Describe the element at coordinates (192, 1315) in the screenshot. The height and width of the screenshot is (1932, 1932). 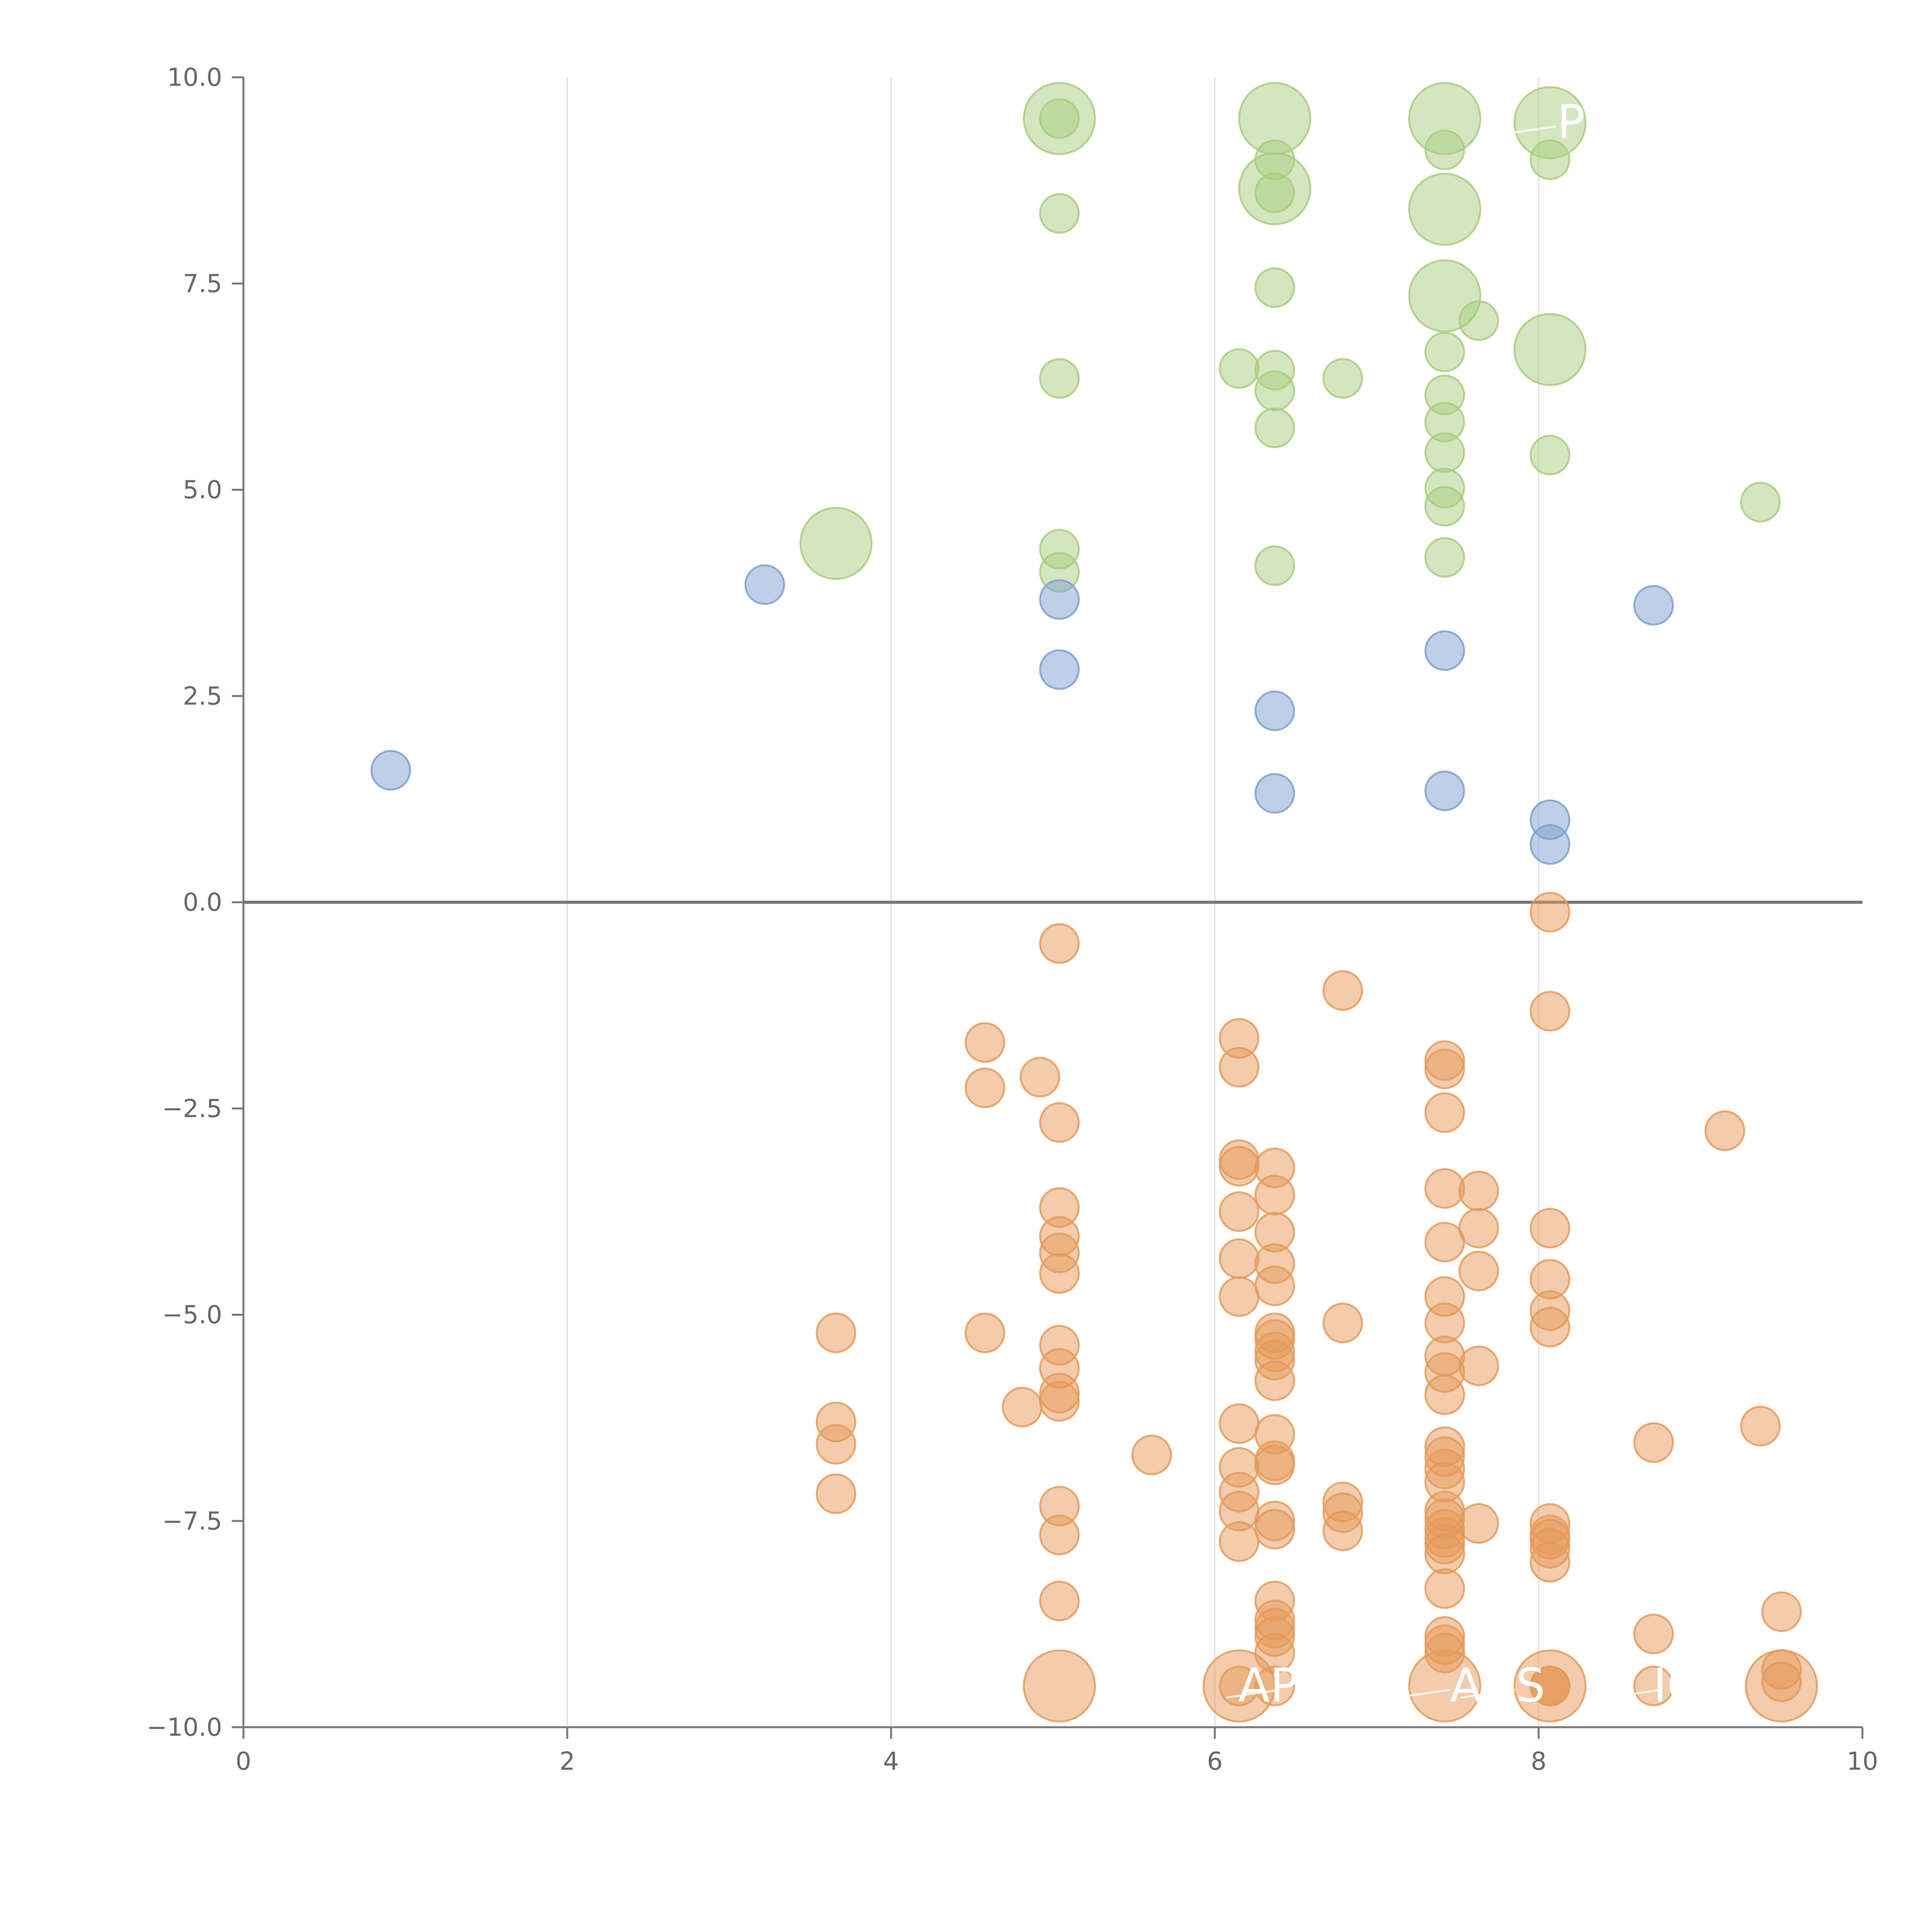
I see `y-tick-label: −5.0` at that location.